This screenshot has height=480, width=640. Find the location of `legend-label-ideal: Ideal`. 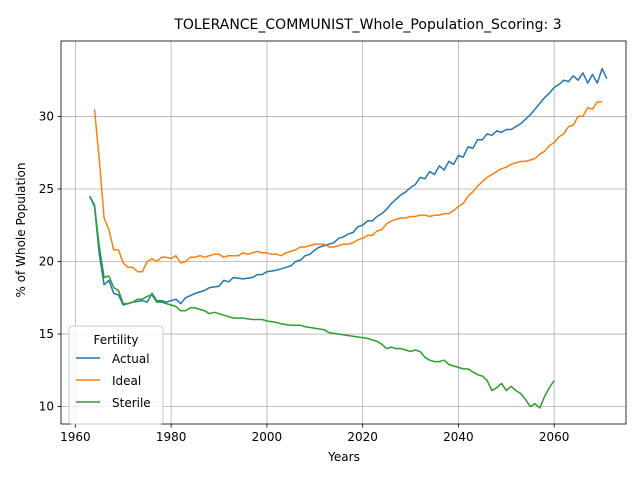

legend-label-ideal: Ideal is located at coordinates (126, 381).